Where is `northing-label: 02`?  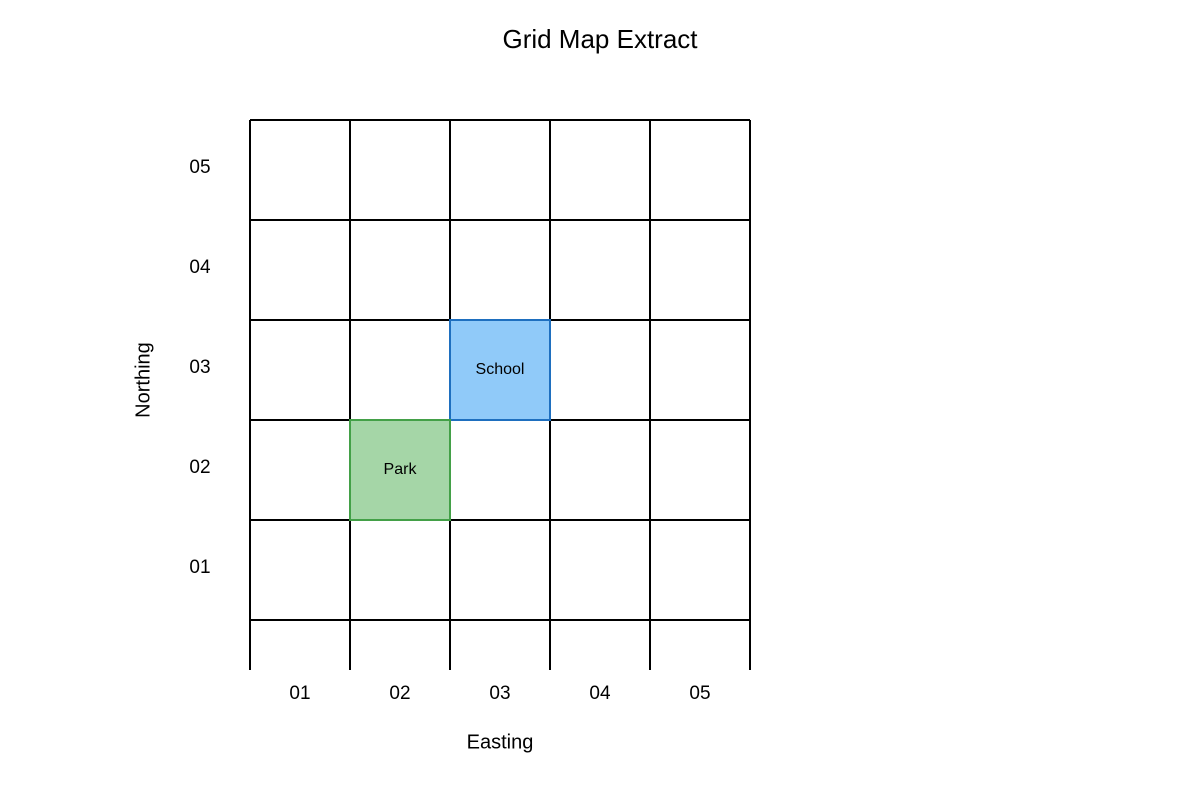 northing-label: 02 is located at coordinates (199, 467).